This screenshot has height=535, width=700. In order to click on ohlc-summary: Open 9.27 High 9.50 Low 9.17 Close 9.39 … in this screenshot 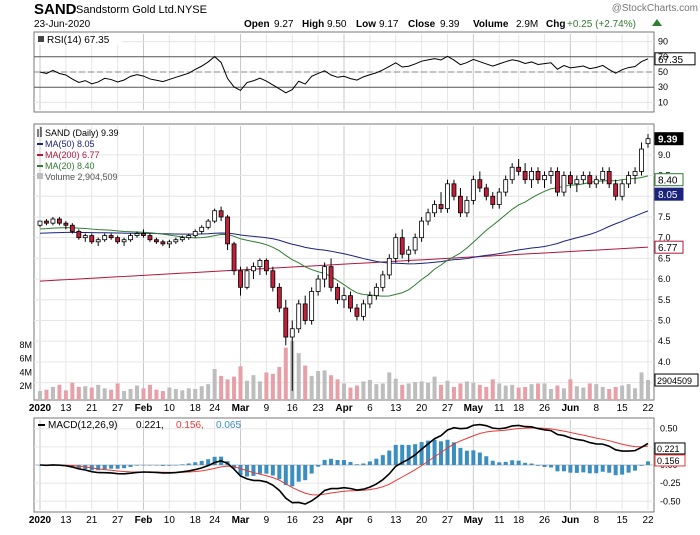, I will do `click(453, 24)`.